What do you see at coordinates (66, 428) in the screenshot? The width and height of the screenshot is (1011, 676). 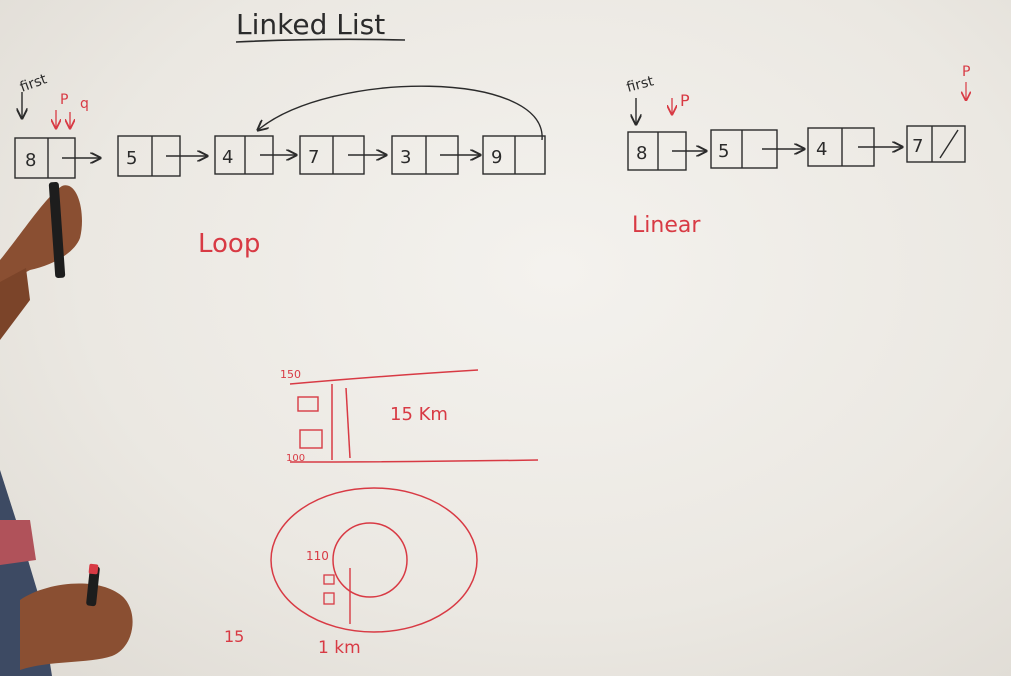 I see `presenter` at bounding box center [66, 428].